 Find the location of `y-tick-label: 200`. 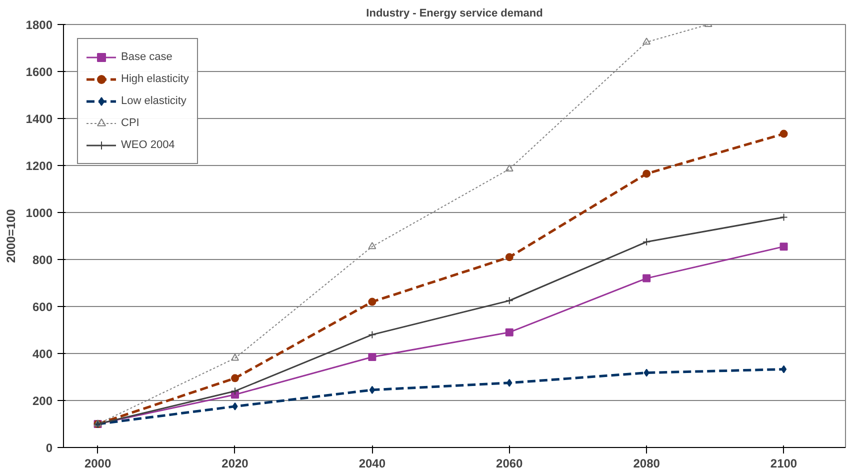

y-tick-label: 200 is located at coordinates (42, 401).